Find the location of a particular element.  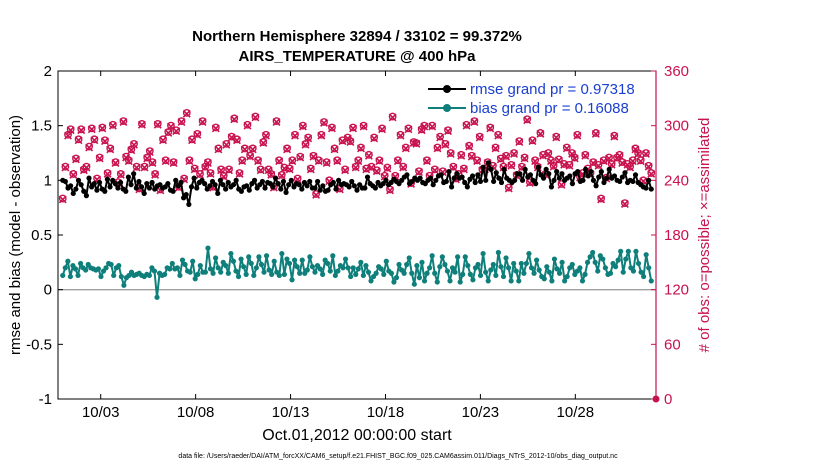

y-tick-label-right: 180 is located at coordinates (676, 235).